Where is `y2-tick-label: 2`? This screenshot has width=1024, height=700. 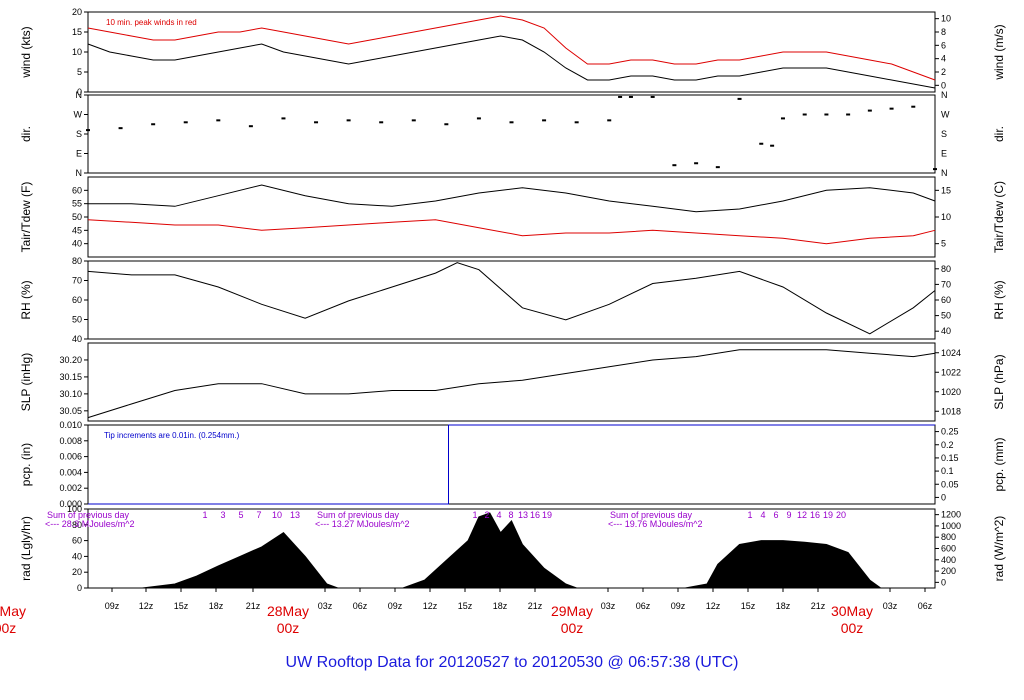
y2-tick-label: 2 is located at coordinates (943, 72).